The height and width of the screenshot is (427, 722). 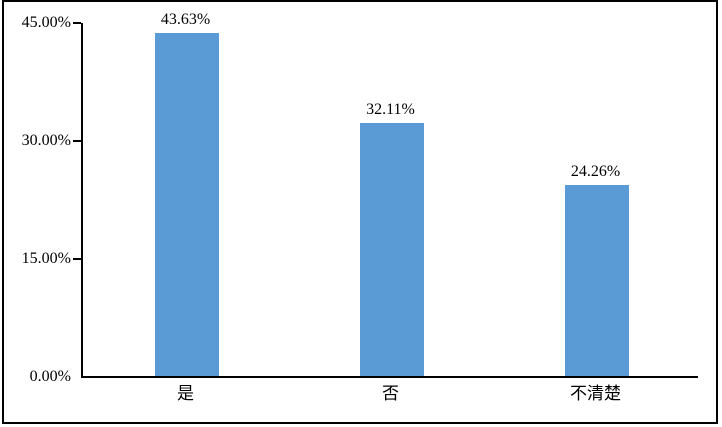 What do you see at coordinates (389, 377) in the screenshot?
I see `x-axis` at bounding box center [389, 377].